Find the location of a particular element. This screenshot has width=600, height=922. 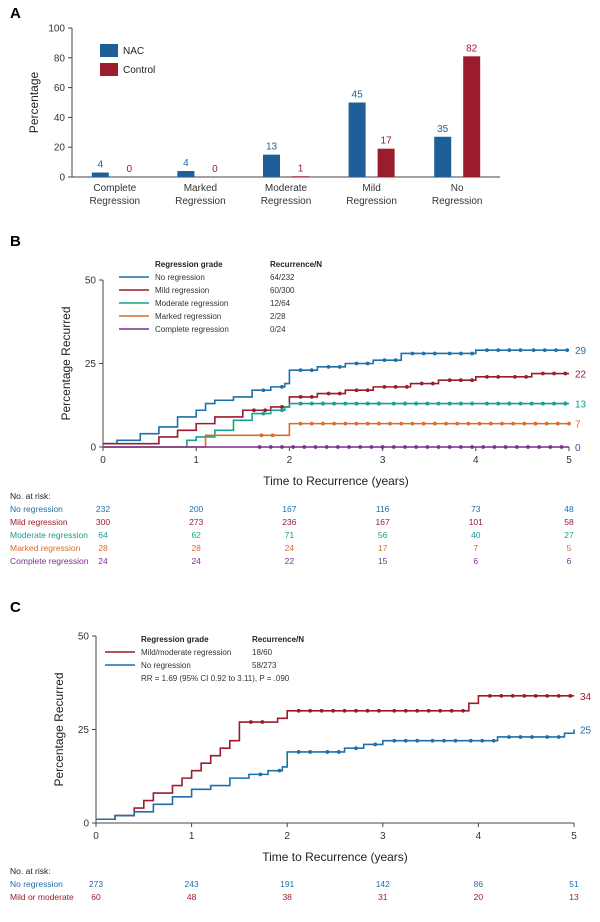

curve-end-label: 29 is located at coordinates (581, 351).